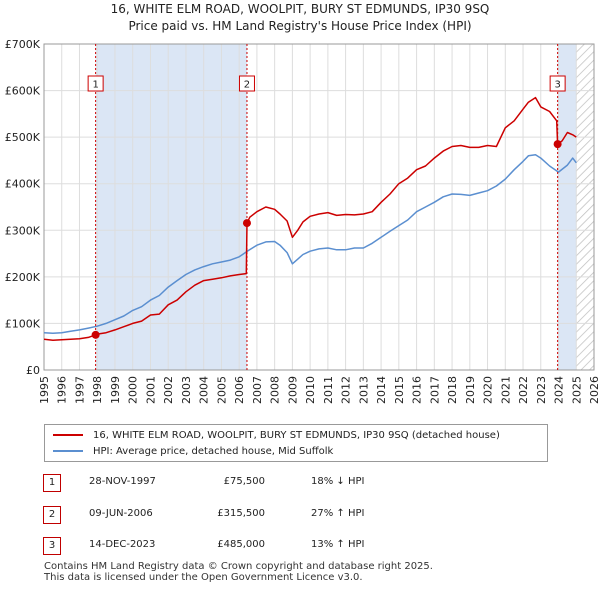 The width and height of the screenshot is (600, 590). What do you see at coordinates (488, 390) in the screenshot?
I see `x-tick-label: 2020` at bounding box center [488, 390].